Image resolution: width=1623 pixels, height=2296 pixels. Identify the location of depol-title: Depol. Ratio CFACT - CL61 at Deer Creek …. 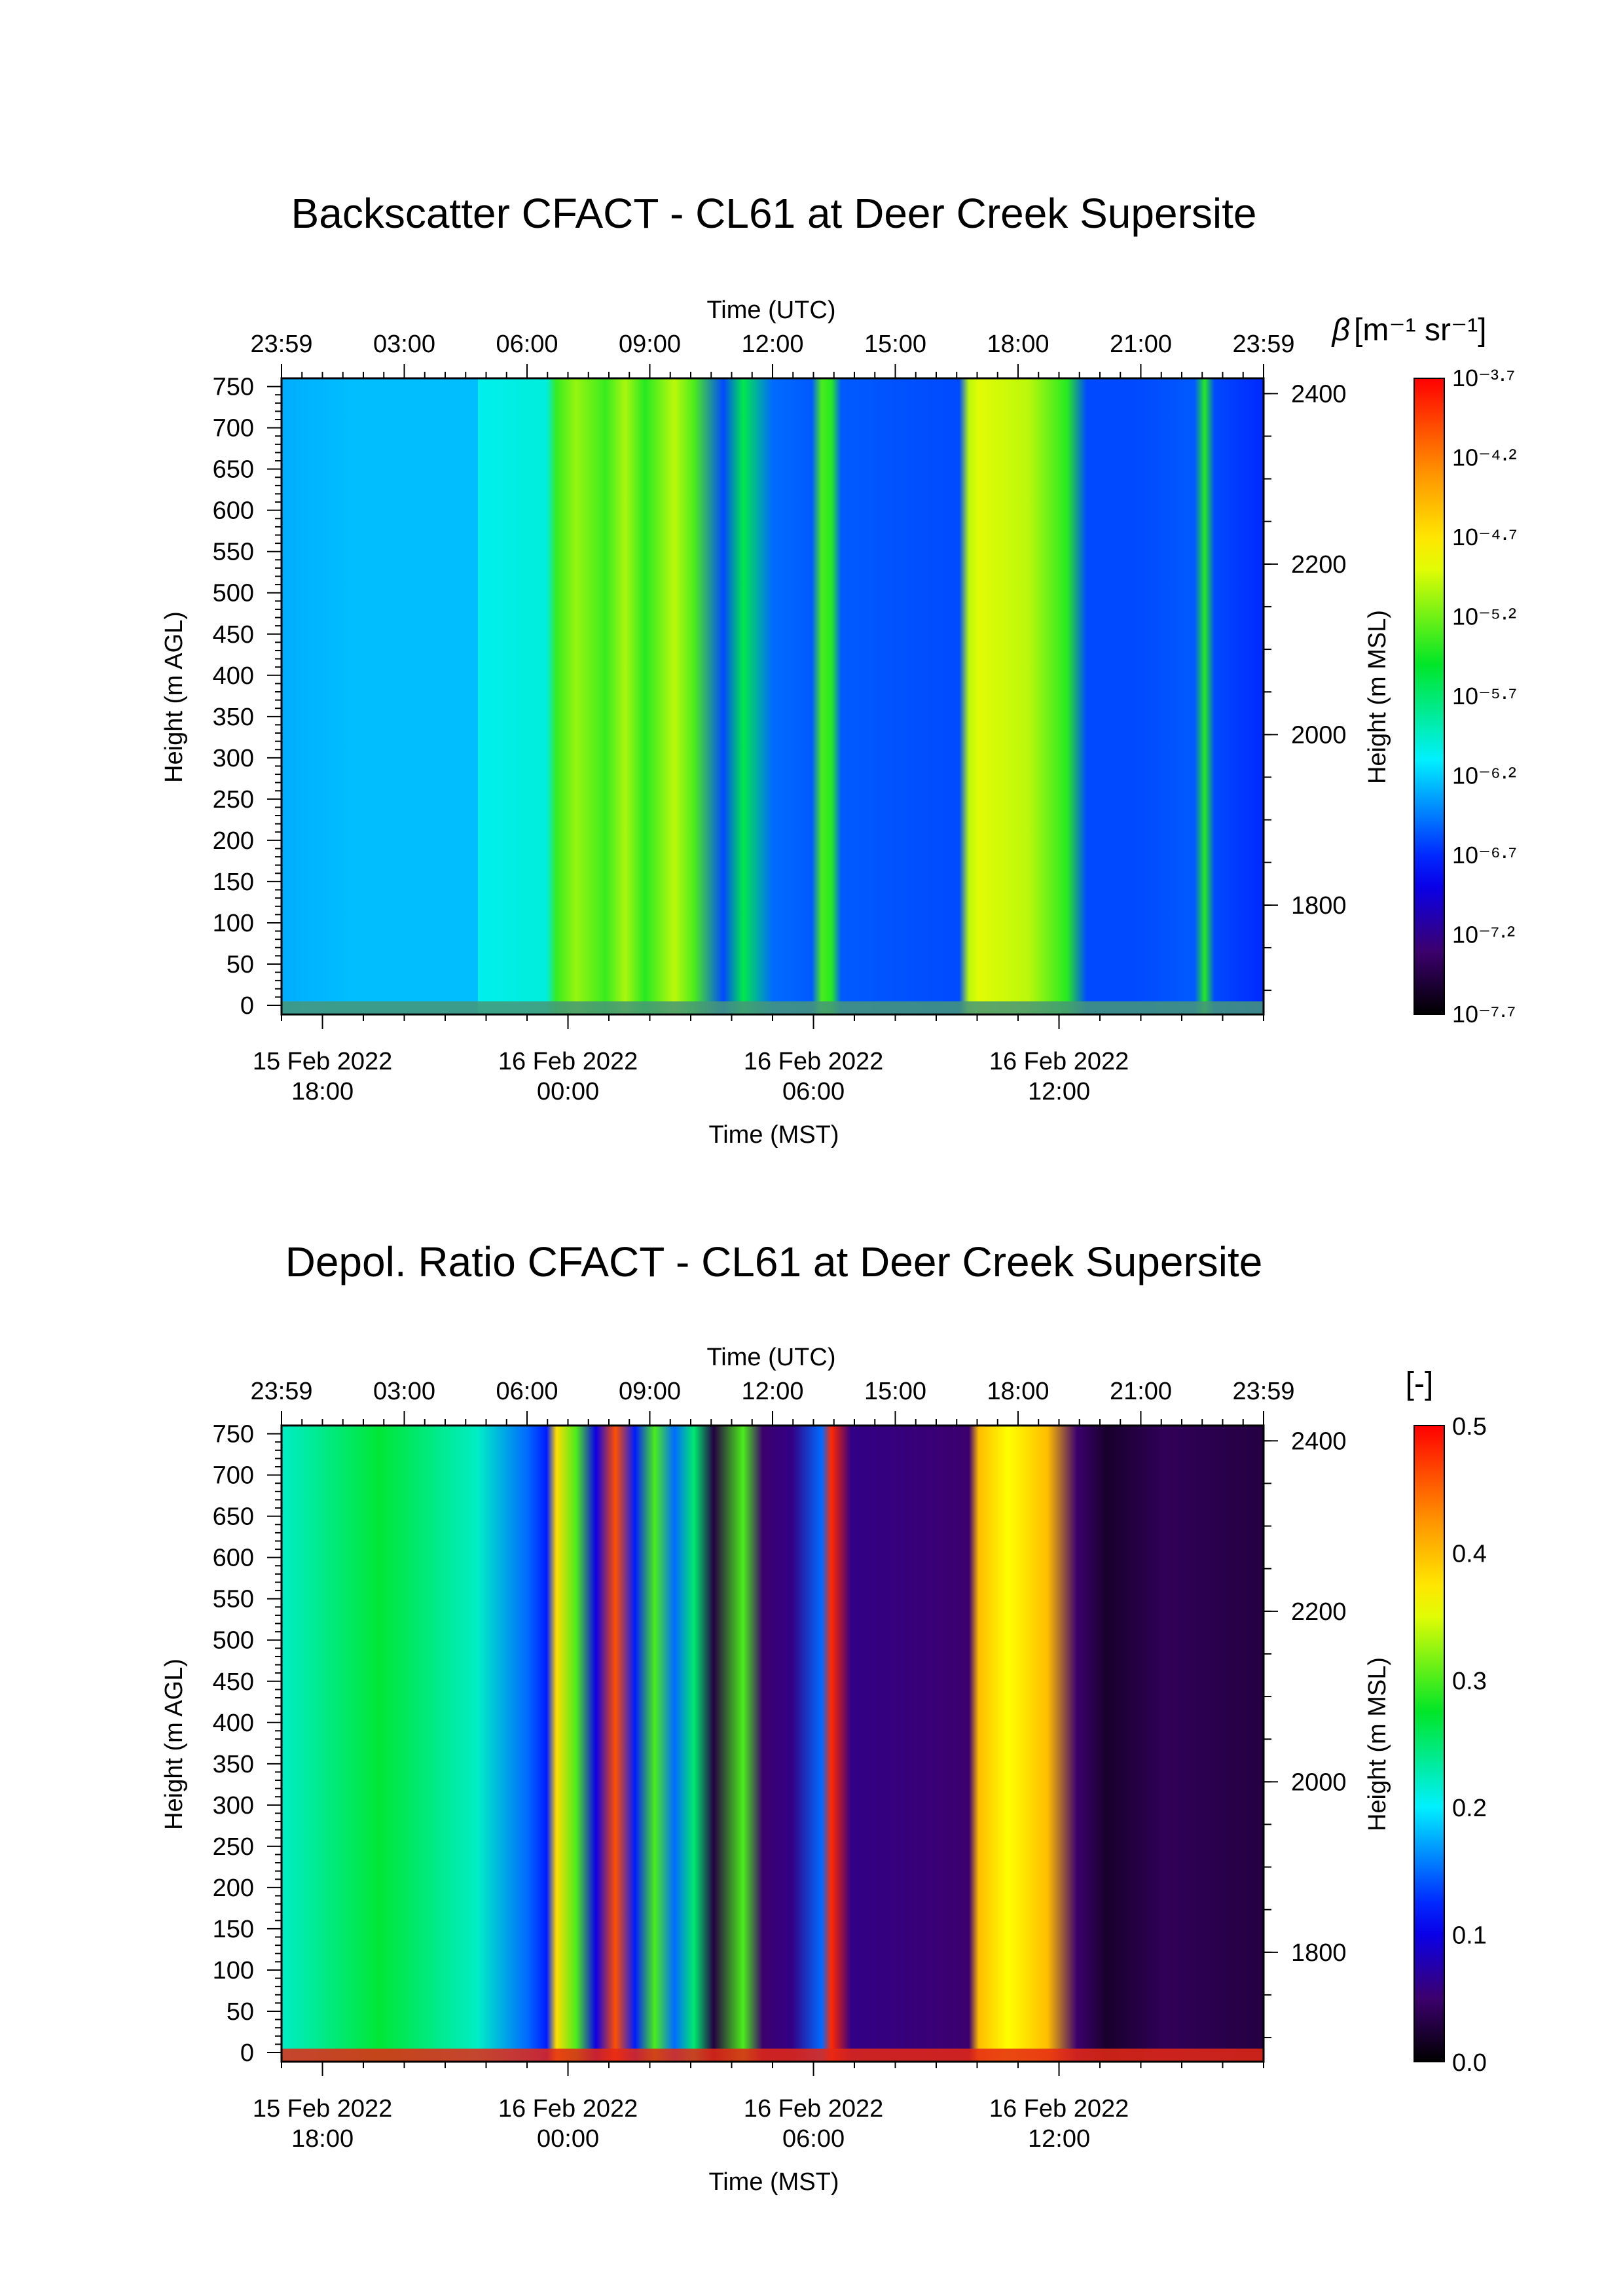
(774, 1261).